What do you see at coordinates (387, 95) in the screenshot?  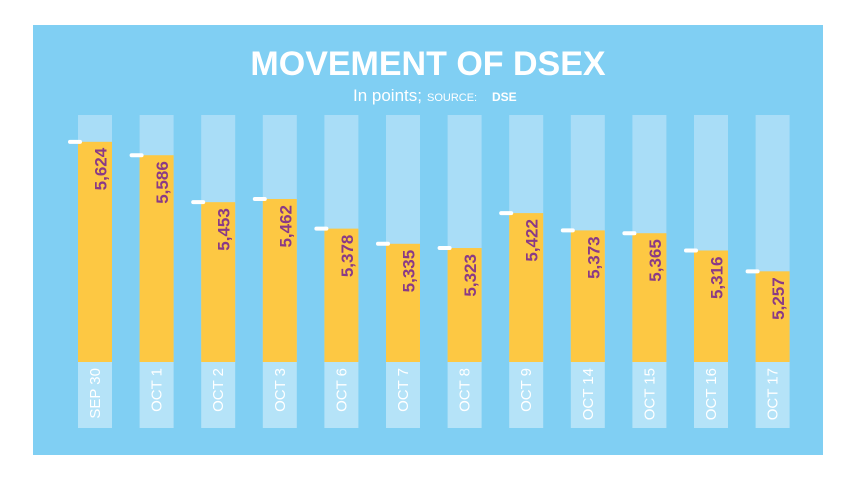 I see `subtitle: In points;` at bounding box center [387, 95].